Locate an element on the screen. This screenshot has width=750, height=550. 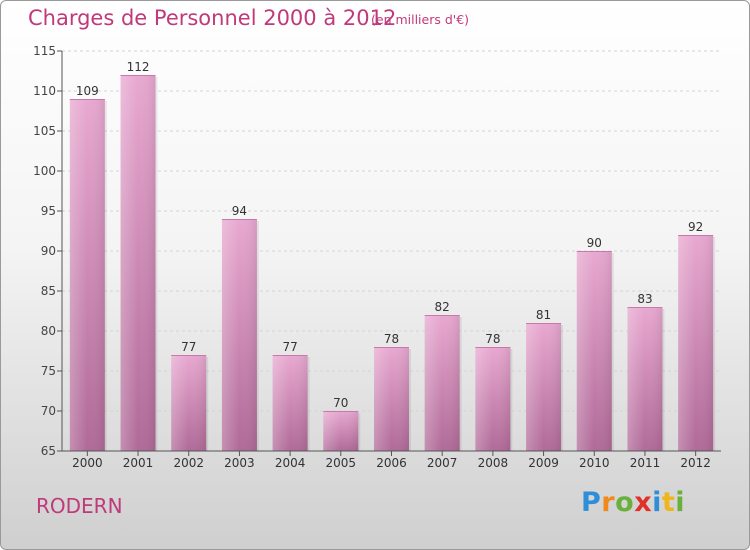
x-tick-label: 2009 is located at coordinates (543, 463).